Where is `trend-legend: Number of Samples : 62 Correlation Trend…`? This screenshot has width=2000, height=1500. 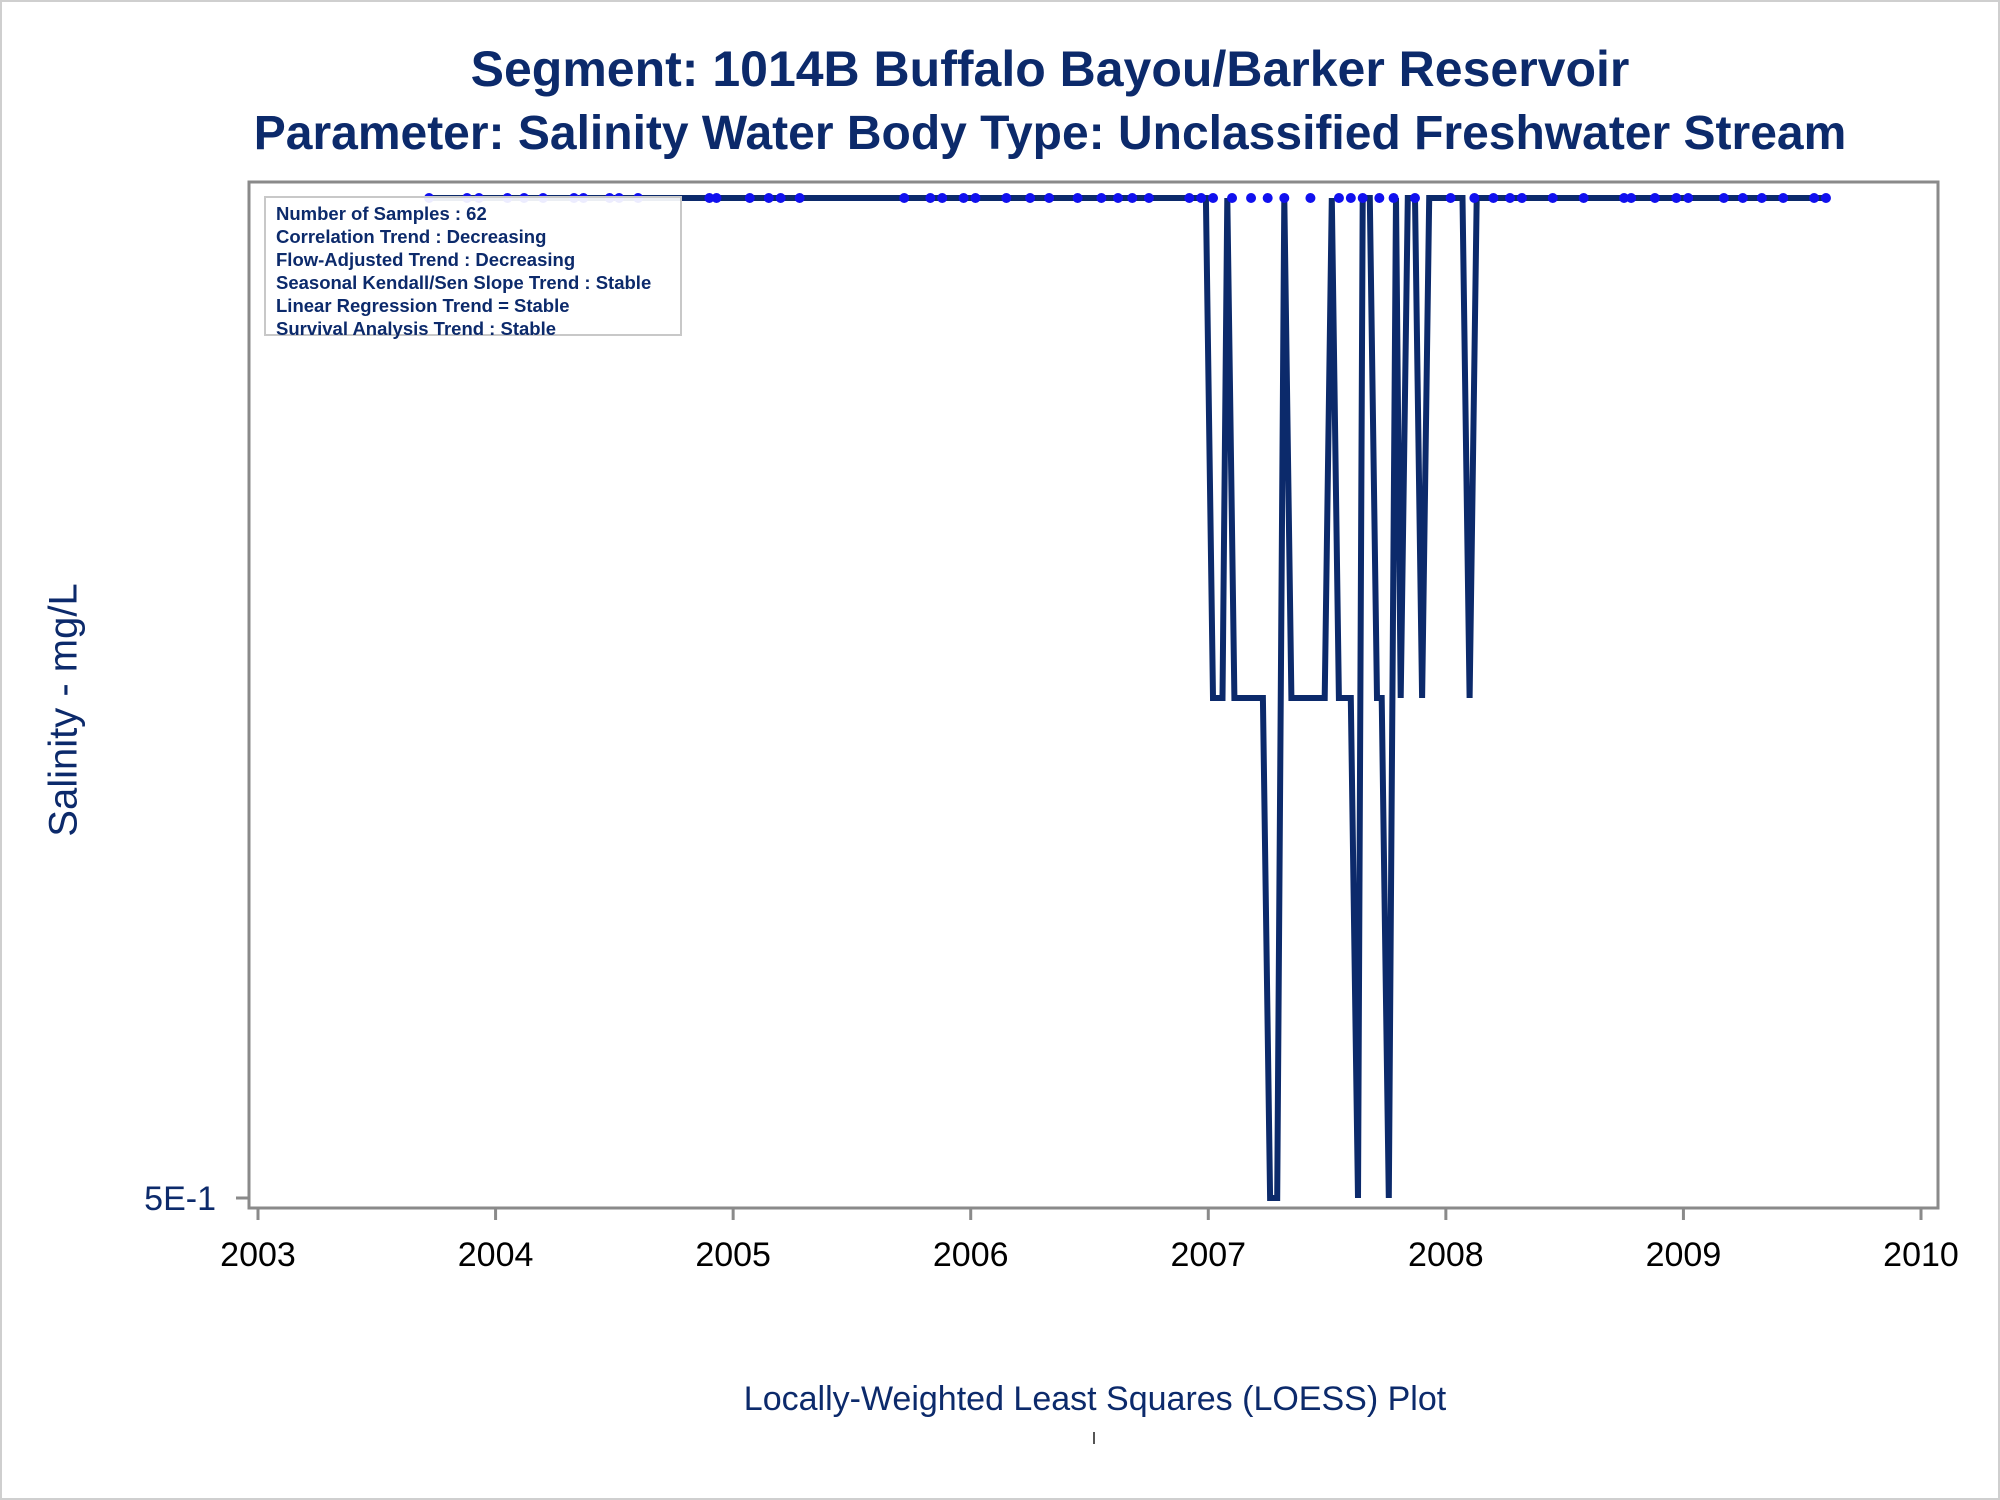 trend-legend: Number of Samples : 62 Correlation Trend… is located at coordinates (473, 267).